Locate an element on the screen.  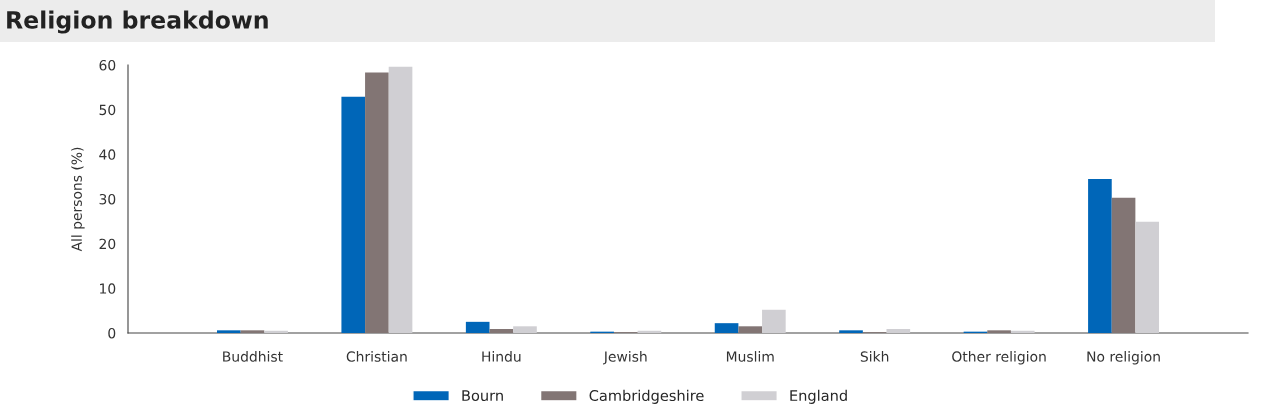
y-tick-label: 50 is located at coordinates (107, 110).